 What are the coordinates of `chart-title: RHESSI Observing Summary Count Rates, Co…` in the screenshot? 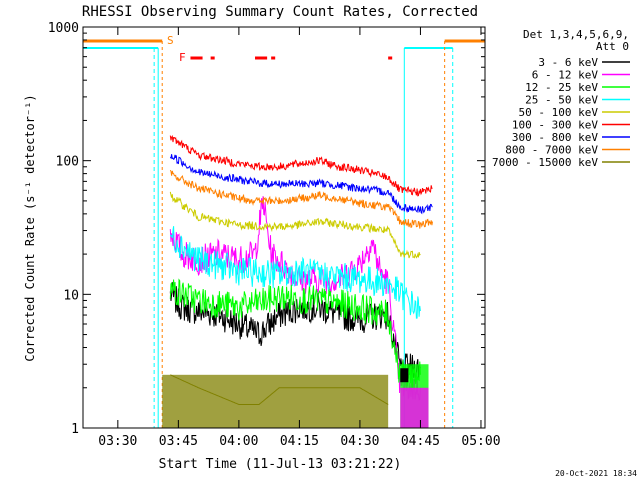 It's located at (280, 12).